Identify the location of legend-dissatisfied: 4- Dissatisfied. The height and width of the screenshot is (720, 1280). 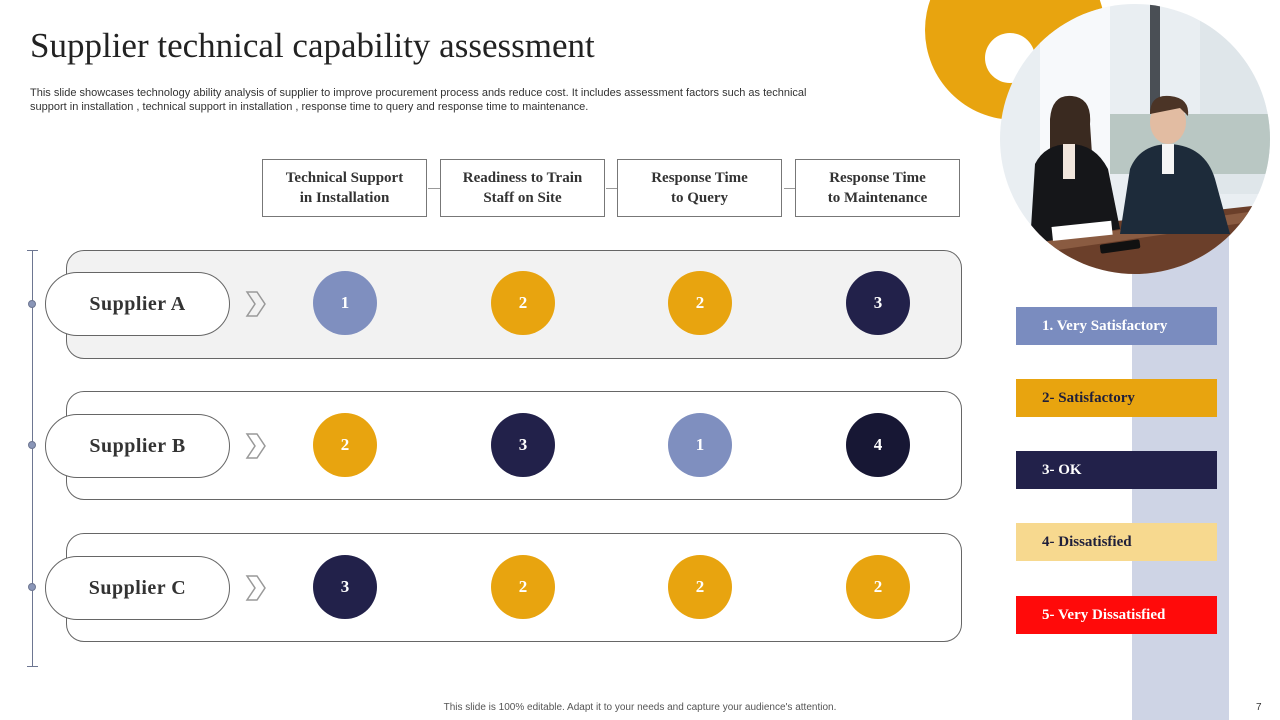
(1116, 542).